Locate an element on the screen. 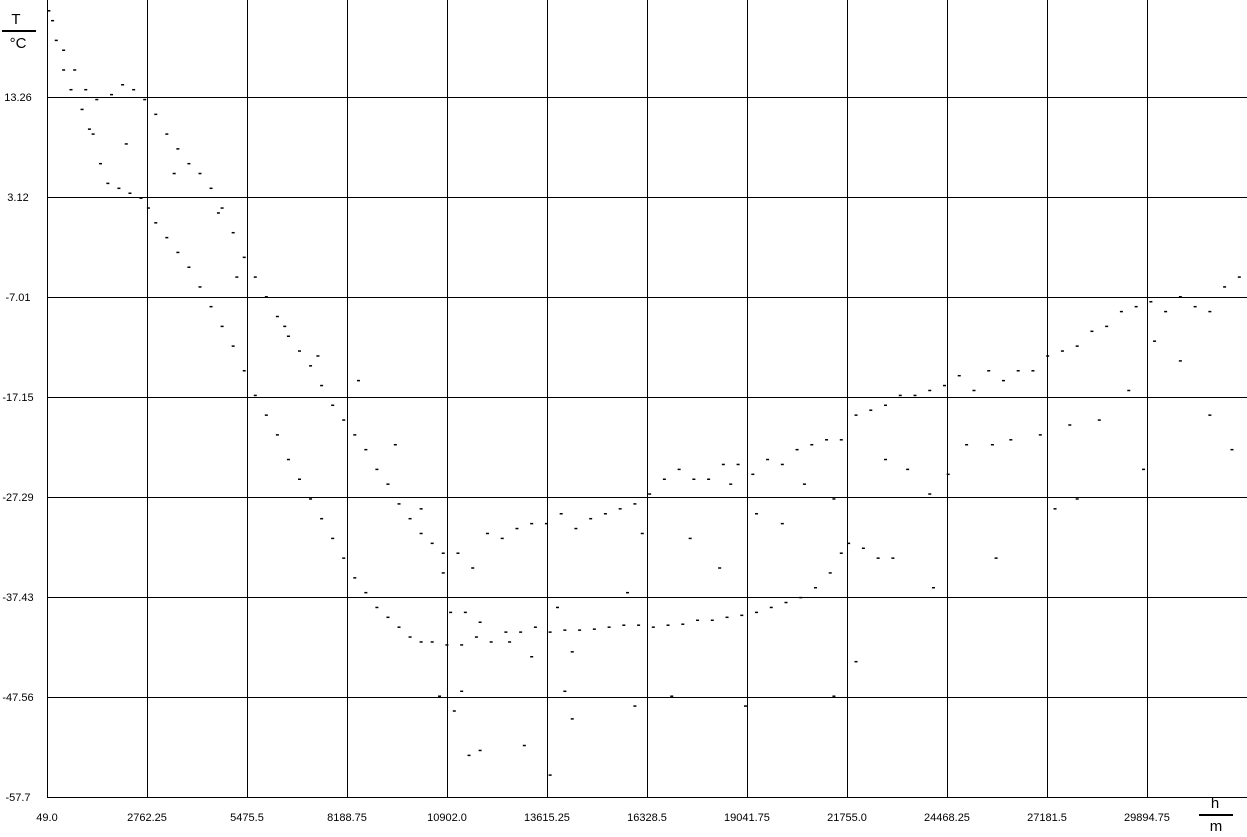 This screenshot has height=837, width=1247. y-tick-label: 13.26 is located at coordinates (18, 98).